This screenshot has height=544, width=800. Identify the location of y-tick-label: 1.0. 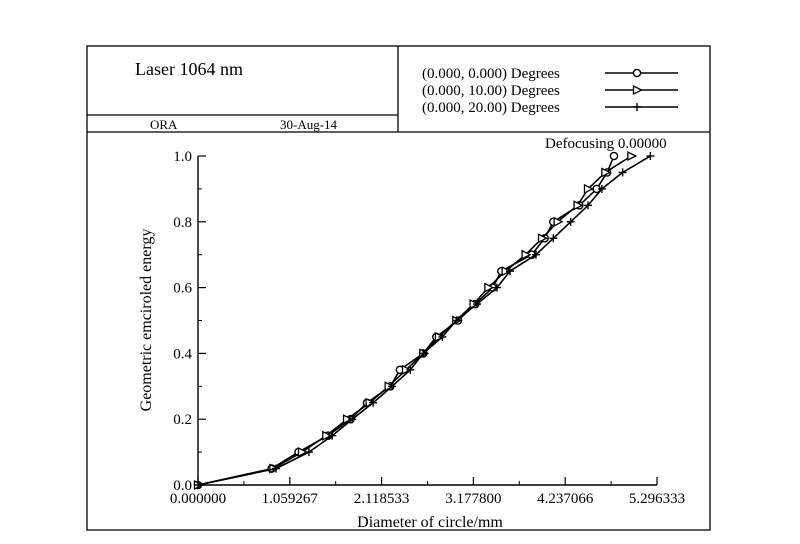
(182, 157).